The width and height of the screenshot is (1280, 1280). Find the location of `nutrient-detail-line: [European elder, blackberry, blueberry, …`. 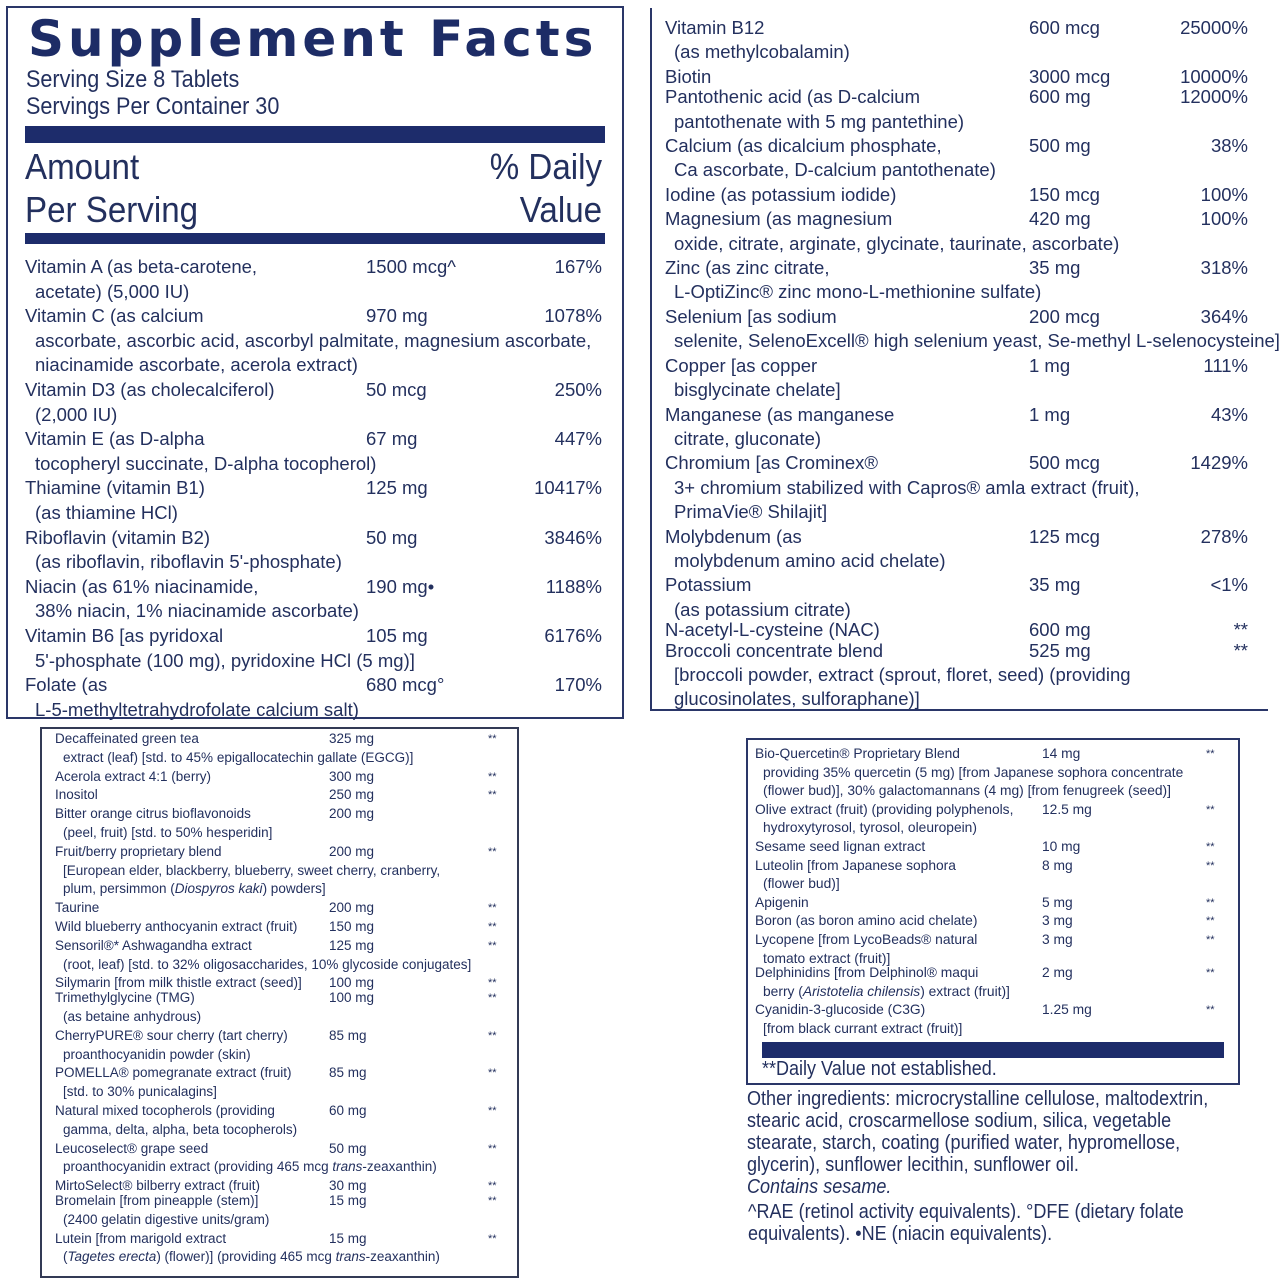

nutrient-detail-line: [European elder, blackberry, blueberry, … is located at coordinates (279, 871).